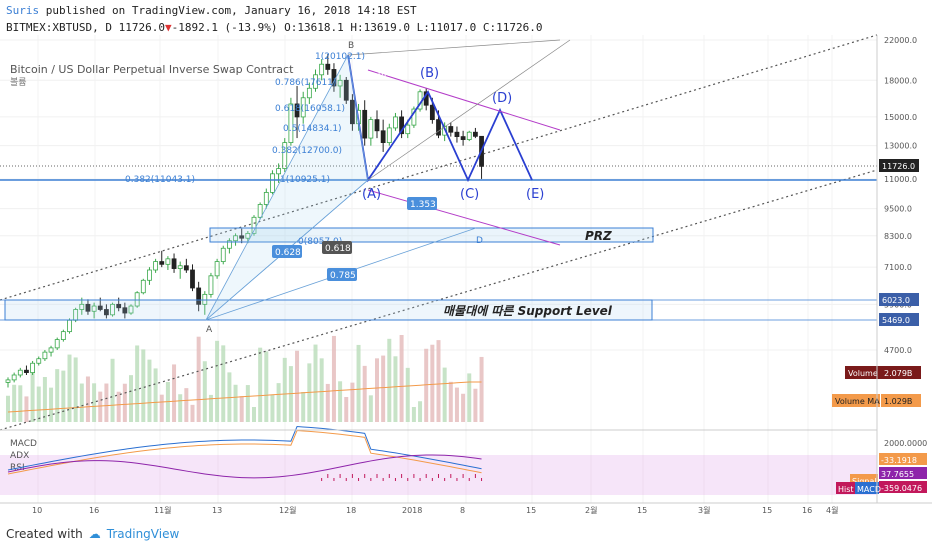  I want to click on fib-level-label: 0.71, so click(388, 74).